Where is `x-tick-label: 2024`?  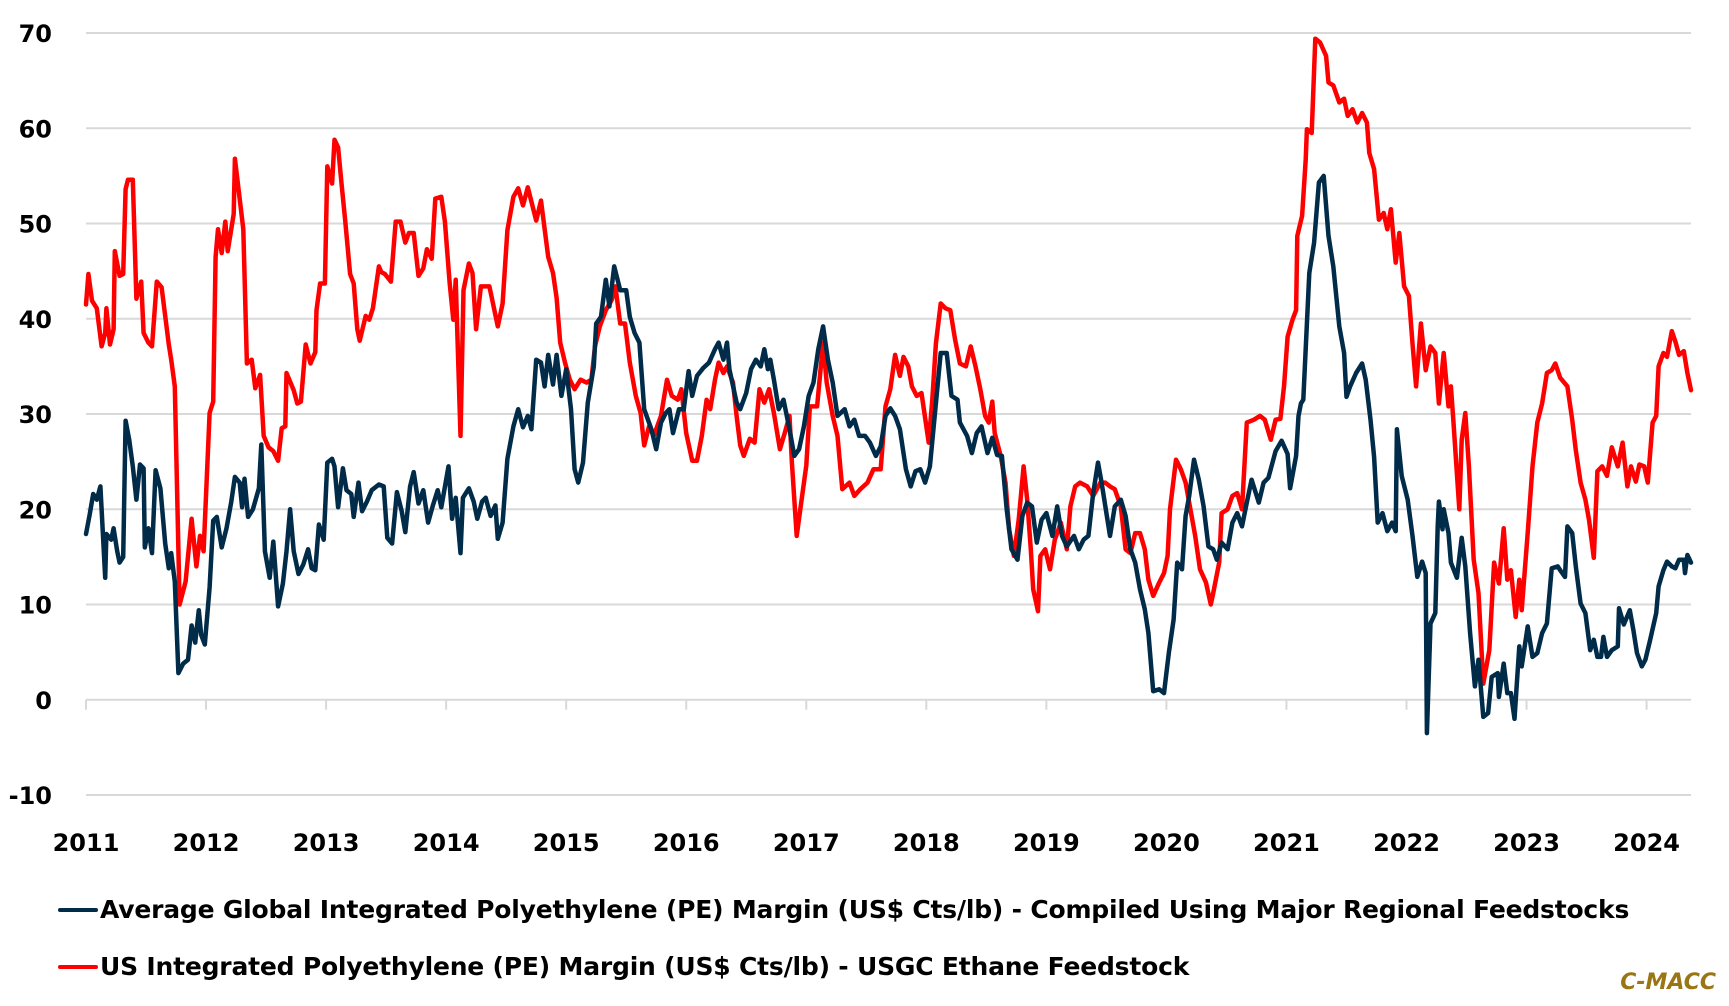
x-tick-label: 2024 is located at coordinates (1646, 843).